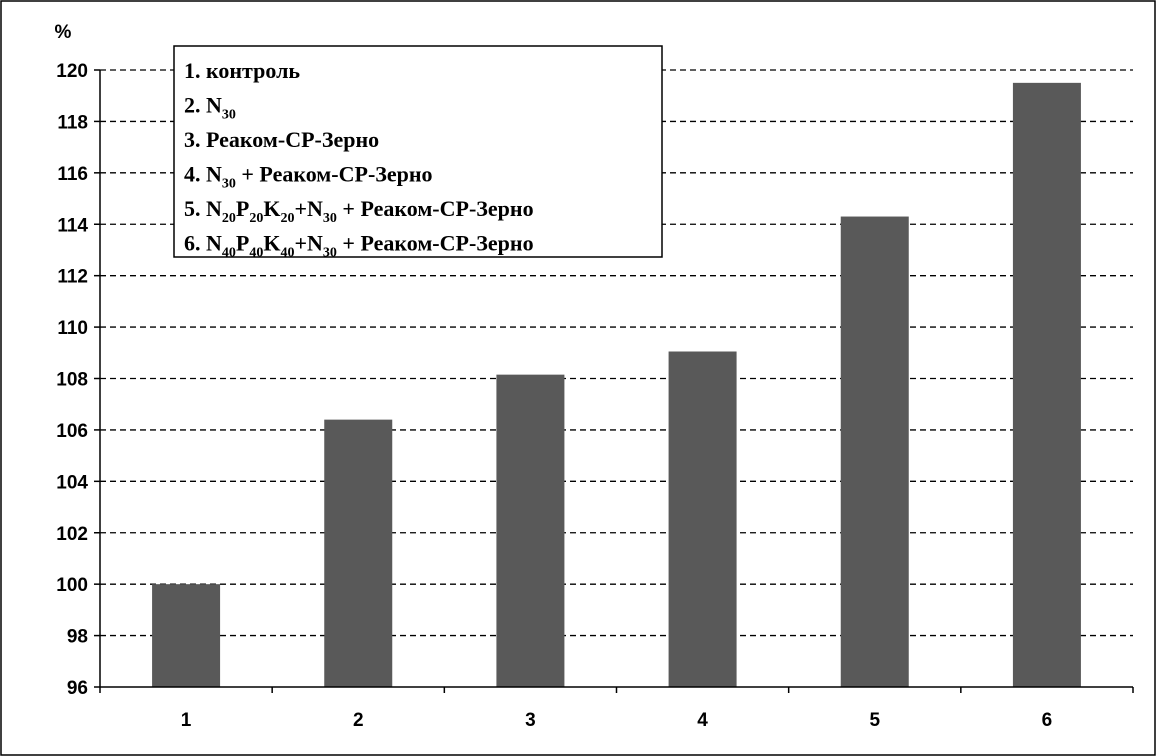 This screenshot has width=1156, height=756. What do you see at coordinates (358, 720) in the screenshot?
I see `x-tick-label: 2` at bounding box center [358, 720].